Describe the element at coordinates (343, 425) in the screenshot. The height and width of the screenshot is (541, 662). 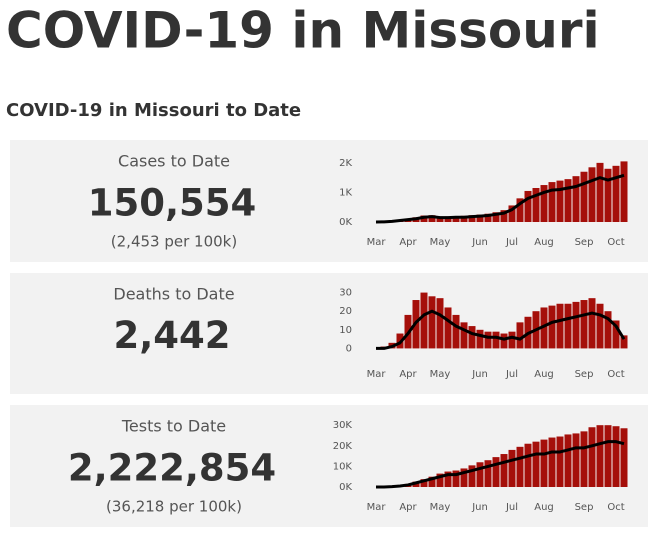
I see `y-tick-label: 30K` at that location.